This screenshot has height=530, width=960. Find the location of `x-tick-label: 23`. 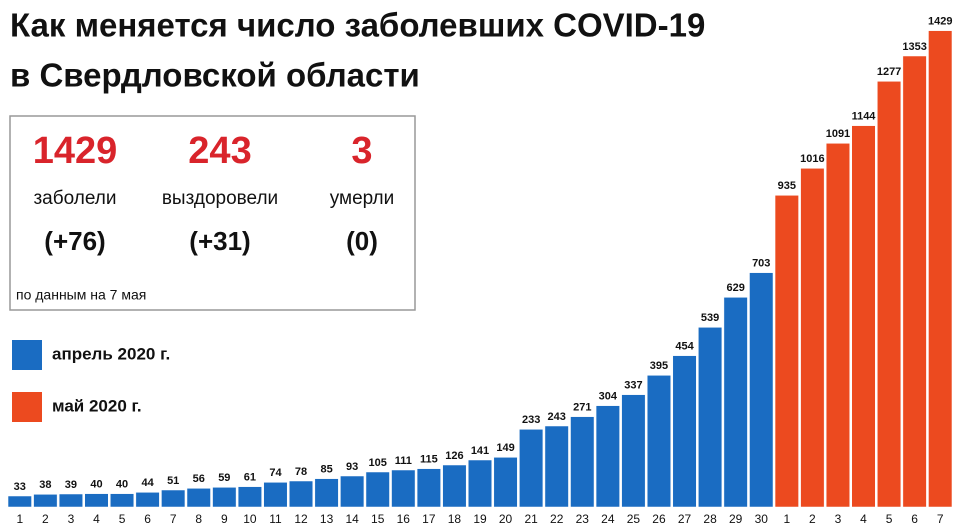

x-tick-label: 23 is located at coordinates (583, 519).